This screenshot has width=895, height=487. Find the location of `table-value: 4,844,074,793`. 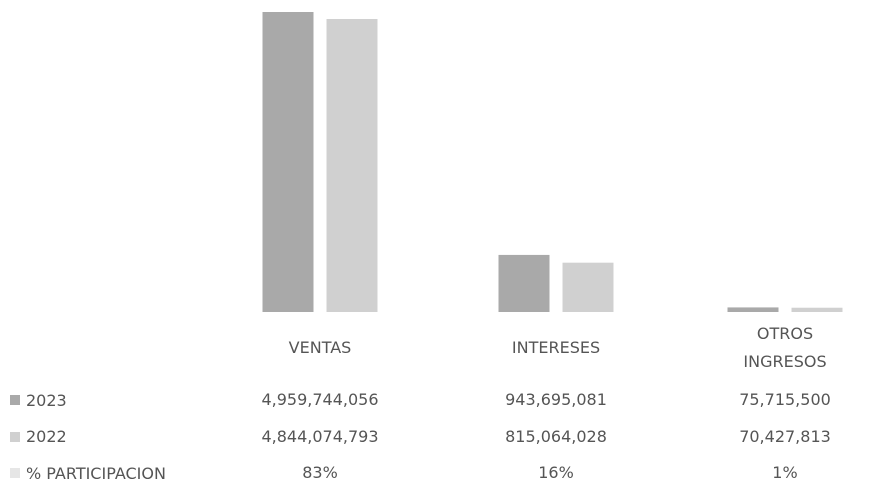

table-value: 4,844,074,793 is located at coordinates (320, 436).